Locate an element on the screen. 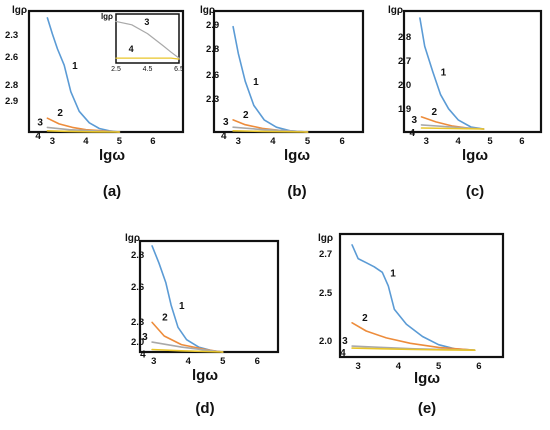 The height and width of the screenshot is (430, 550). inset-series-3-line is located at coordinates (147, 39).